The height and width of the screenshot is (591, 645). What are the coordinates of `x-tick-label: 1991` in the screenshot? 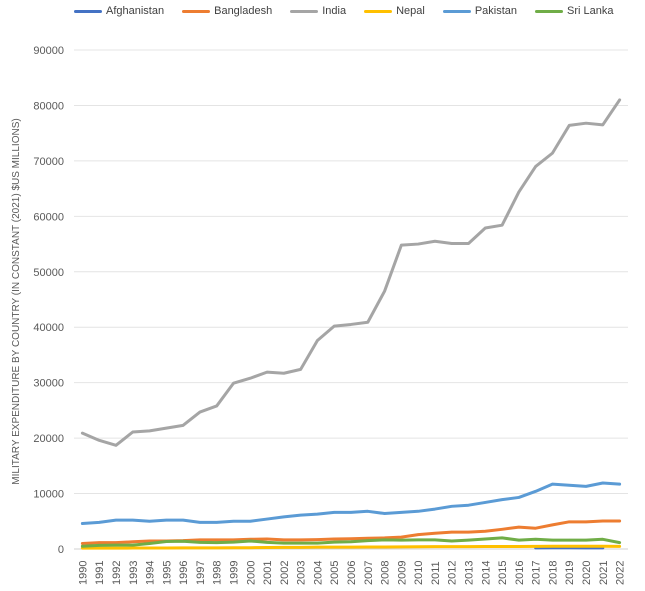 It's located at (100, 573).